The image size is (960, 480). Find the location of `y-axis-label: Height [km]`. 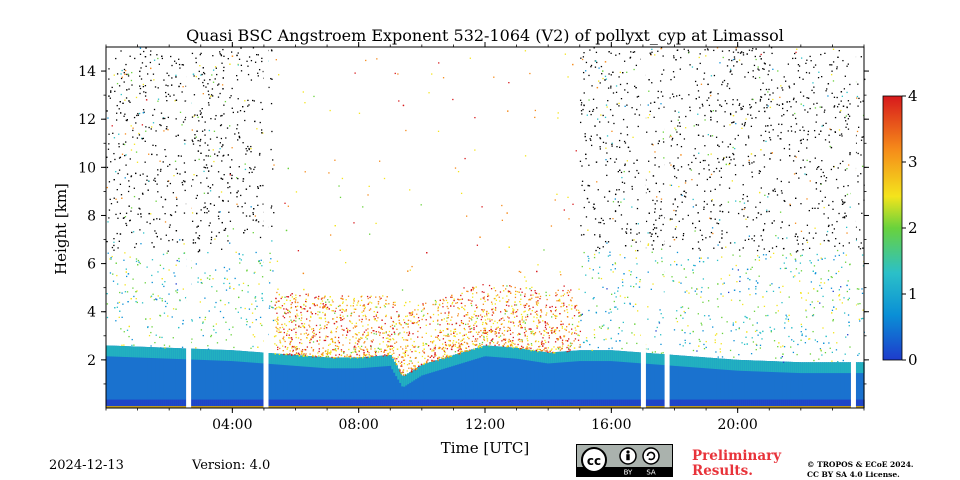

y-axis-label: Height [km] is located at coordinates (61, 229).